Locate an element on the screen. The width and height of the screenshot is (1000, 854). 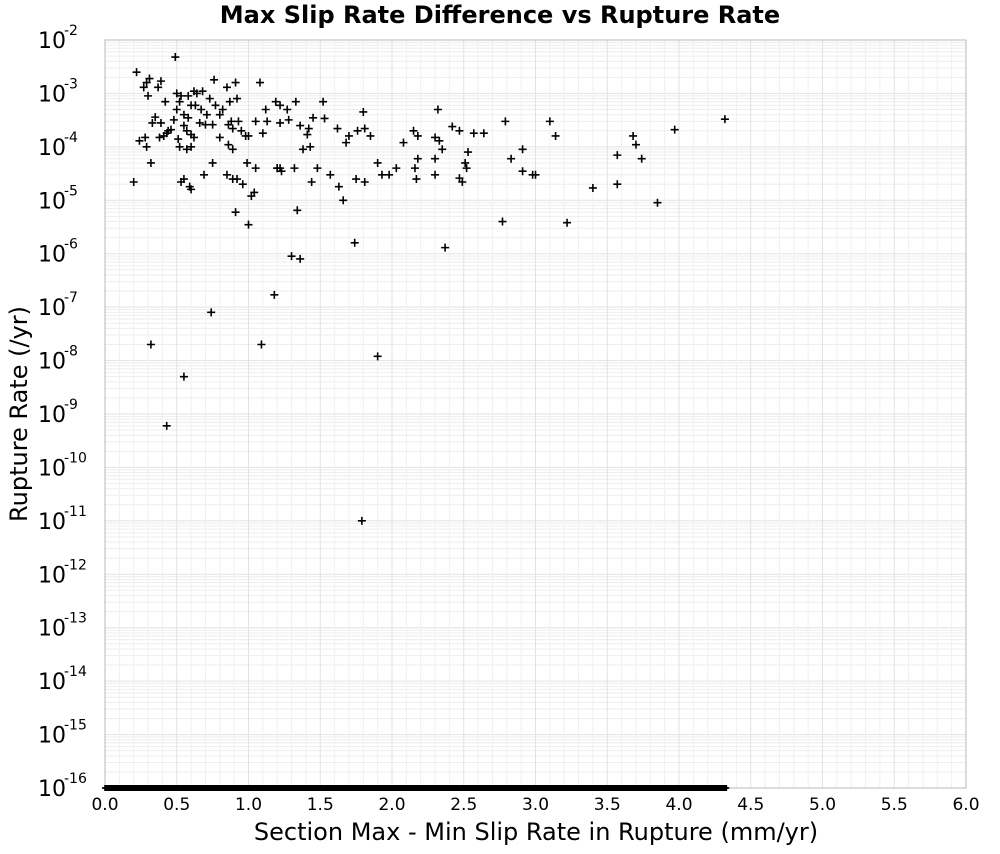
y-tick-exponent: -9 is located at coordinates (71, 405).